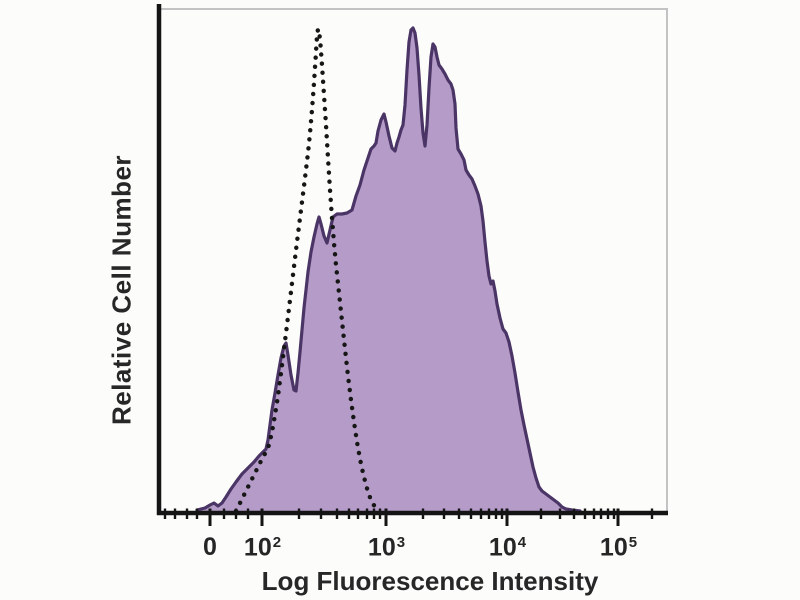 The height and width of the screenshot is (600, 800). I want to click on x-axis-label: Log Fluorescence Intensity, so click(430, 581).